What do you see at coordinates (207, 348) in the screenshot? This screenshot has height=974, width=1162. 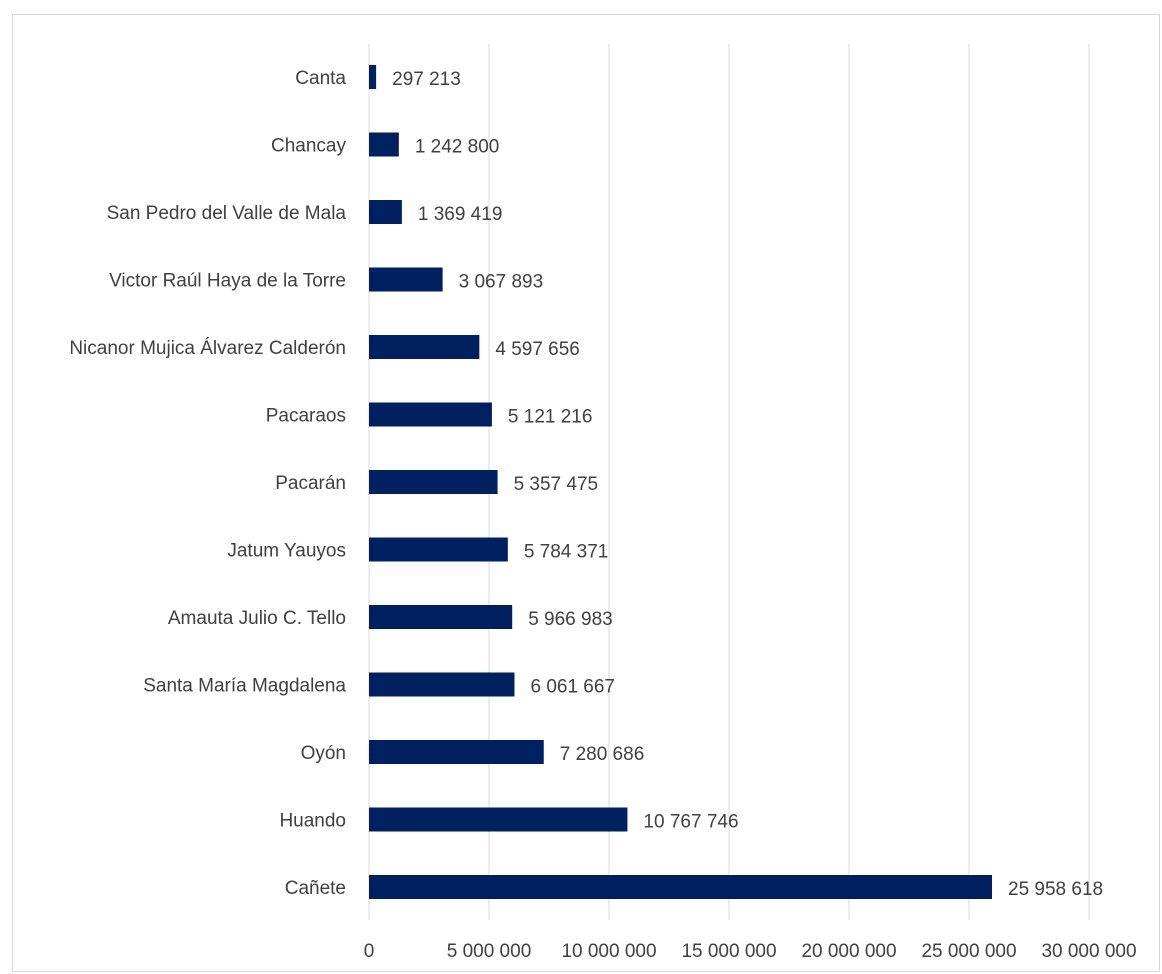 I see `category-label: Nicanor Mujica Álvarez Calderón` at bounding box center [207, 348].